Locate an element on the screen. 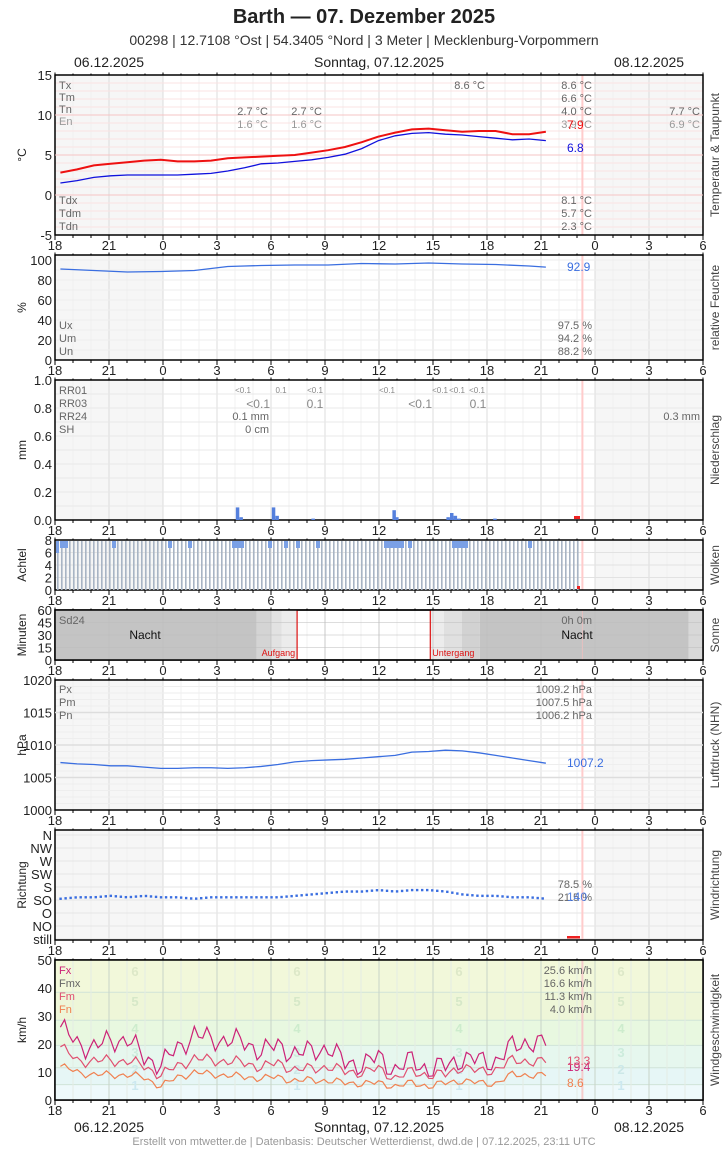  label: 6.8 is located at coordinates (575, 148).